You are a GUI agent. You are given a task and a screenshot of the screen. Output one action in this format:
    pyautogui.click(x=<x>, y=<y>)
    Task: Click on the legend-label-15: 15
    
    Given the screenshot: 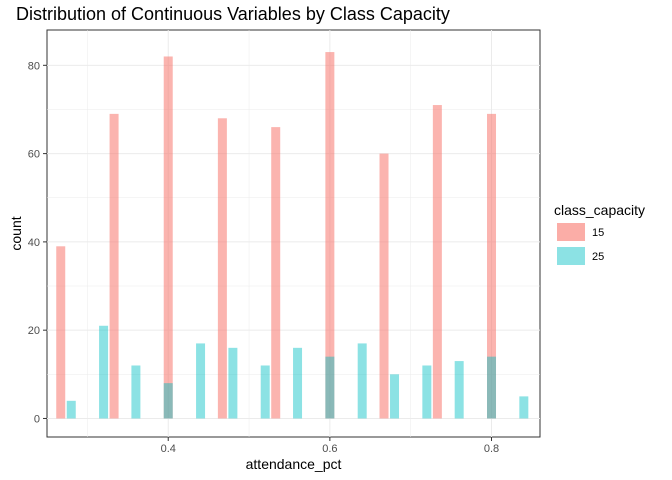 What is the action you would take?
    pyautogui.click(x=598, y=233)
    